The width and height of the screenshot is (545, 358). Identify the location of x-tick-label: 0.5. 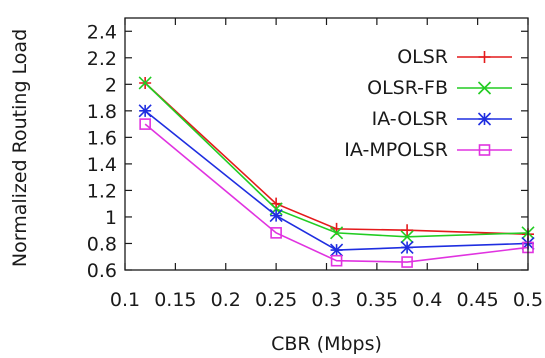
(528, 300).